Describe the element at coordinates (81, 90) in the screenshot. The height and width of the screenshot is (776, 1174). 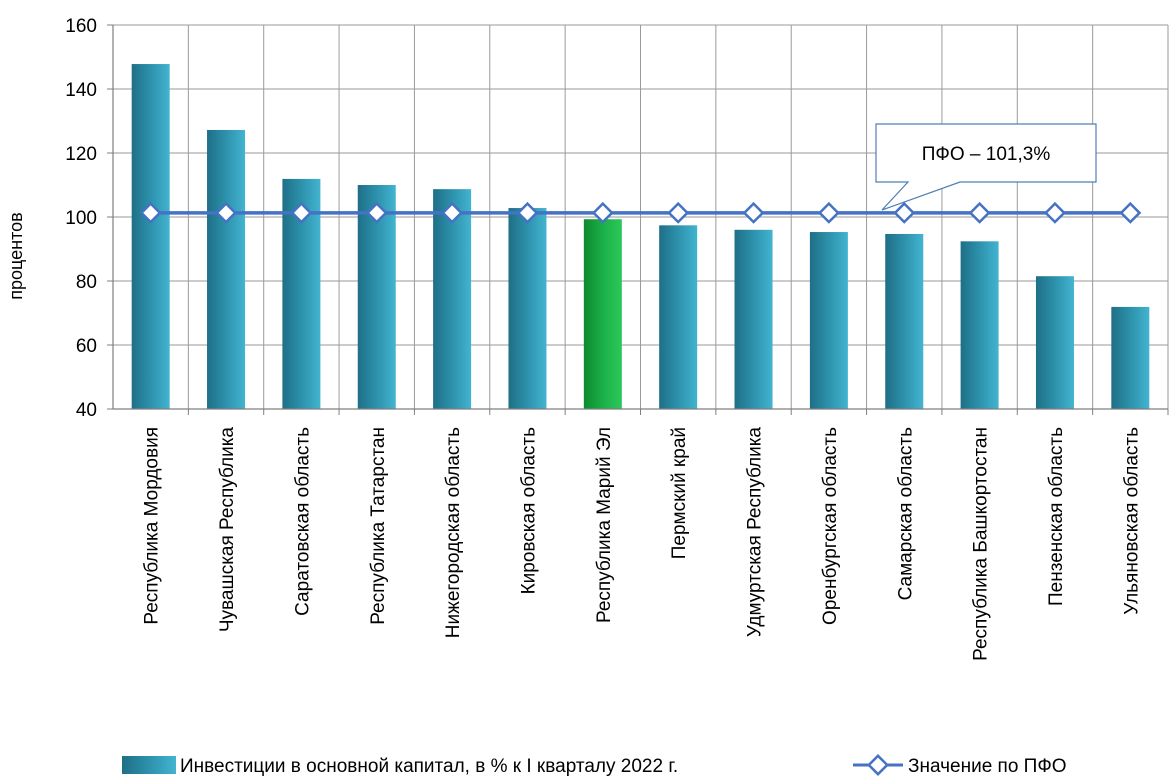
I see `y-tick-label: 140` at that location.